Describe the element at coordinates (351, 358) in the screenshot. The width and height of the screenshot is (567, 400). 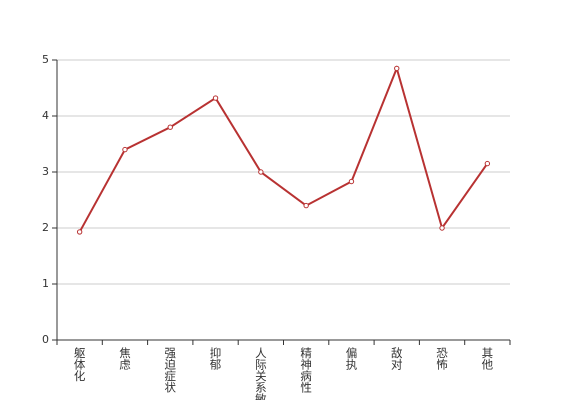
I see `x-tick-label: 偏执` at that location.